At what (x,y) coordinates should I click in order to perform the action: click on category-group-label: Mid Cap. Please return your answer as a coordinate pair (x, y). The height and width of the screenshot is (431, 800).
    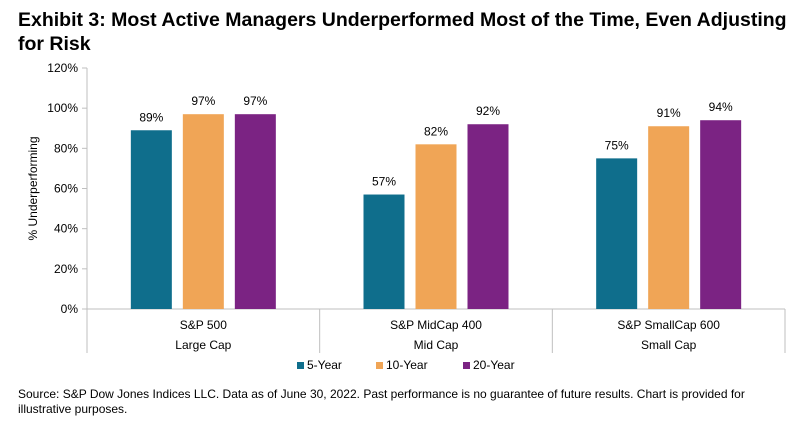
    Looking at the image, I should click on (436, 345).